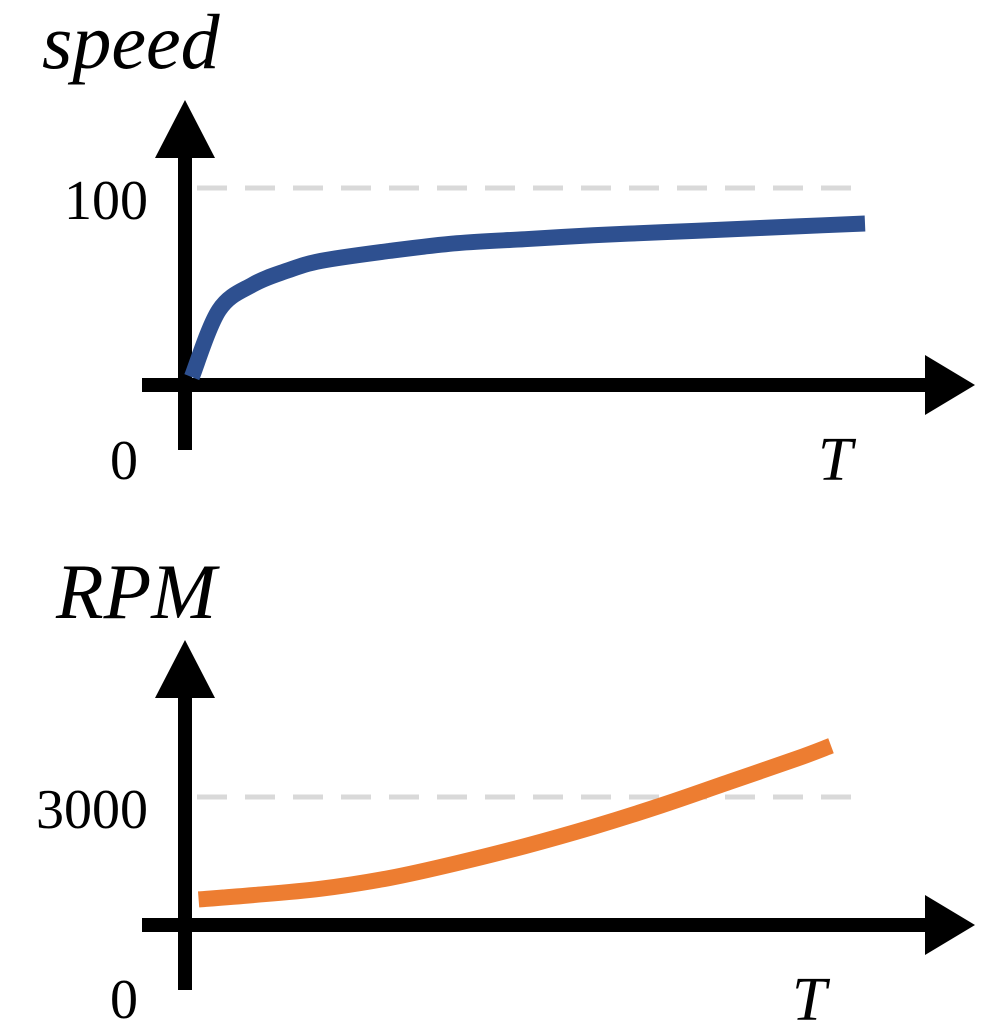 The width and height of the screenshot is (993, 1033). Describe the element at coordinates (515, 823) in the screenshot. I see `rpm-series-line` at that location.